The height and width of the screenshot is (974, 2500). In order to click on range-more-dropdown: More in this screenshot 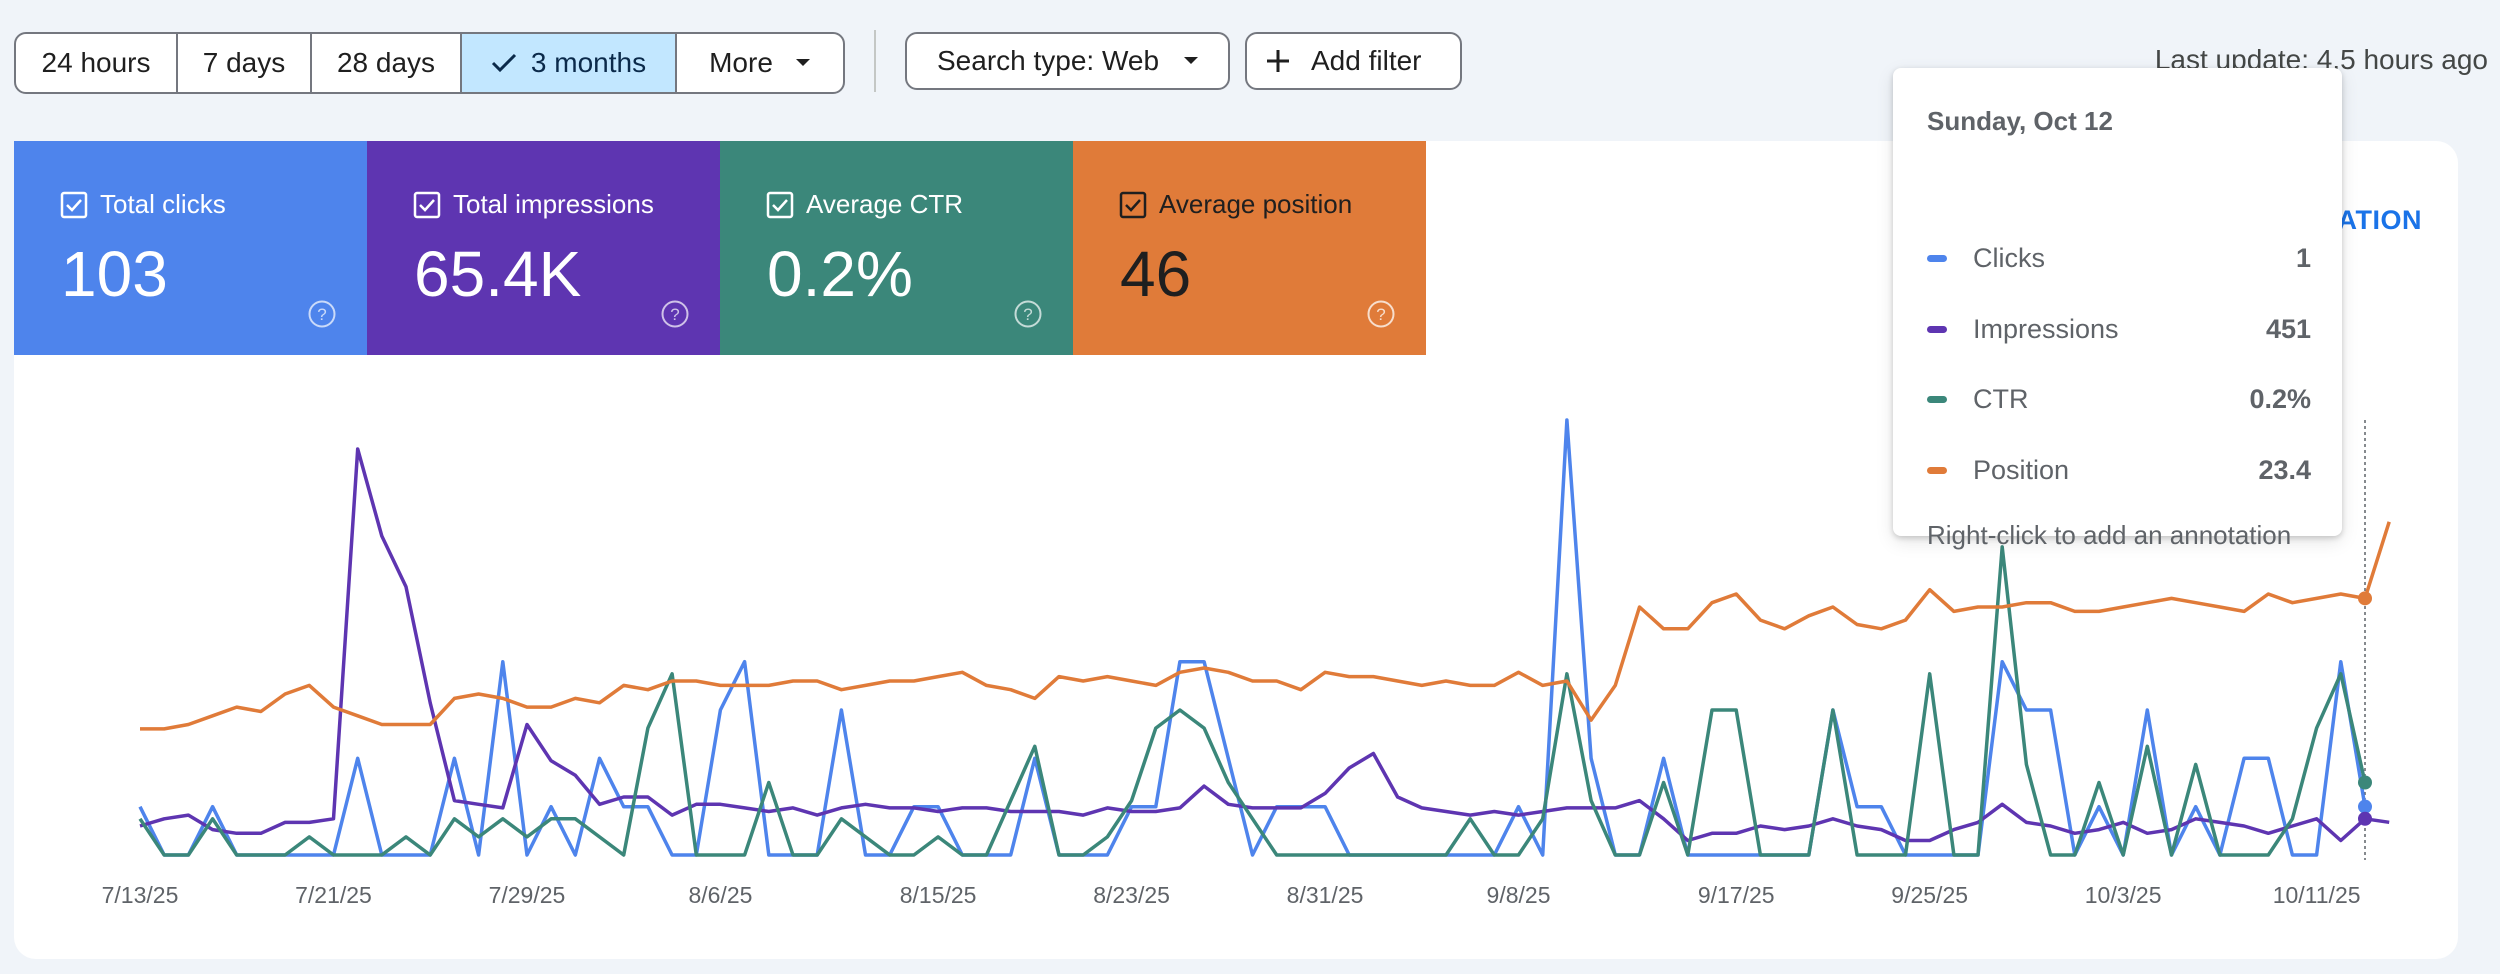, I will do `click(760, 63)`.